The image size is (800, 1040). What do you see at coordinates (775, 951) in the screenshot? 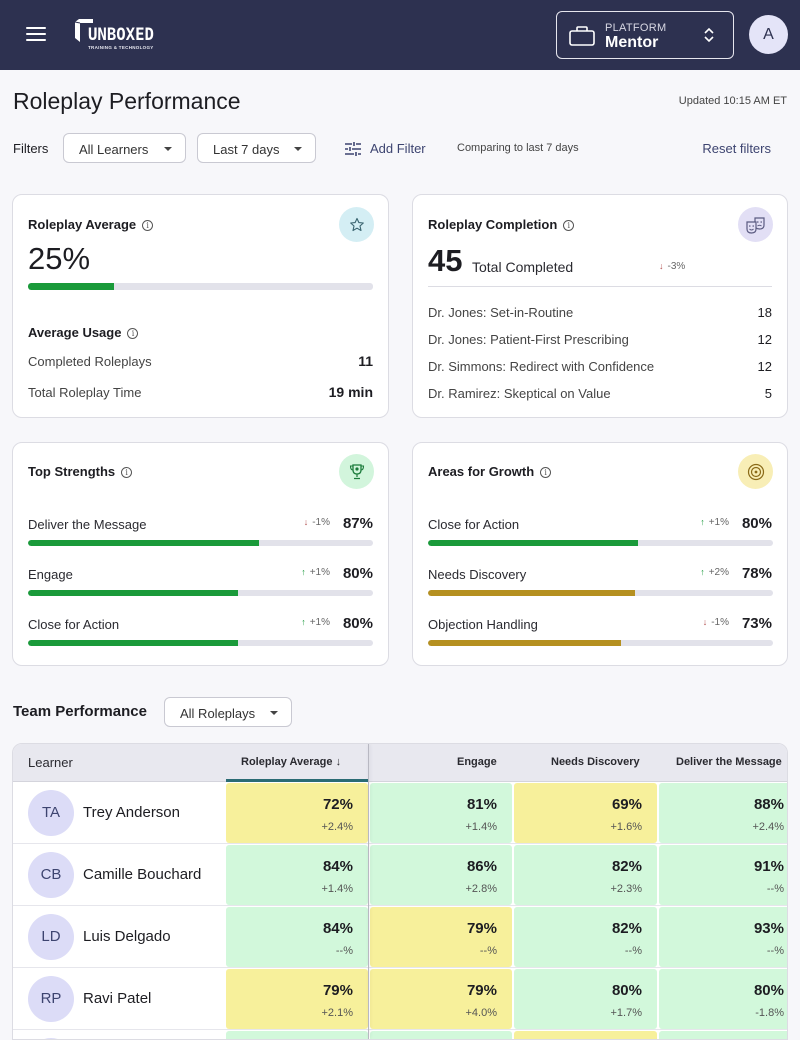
I see `score-delta: --%` at bounding box center [775, 951].